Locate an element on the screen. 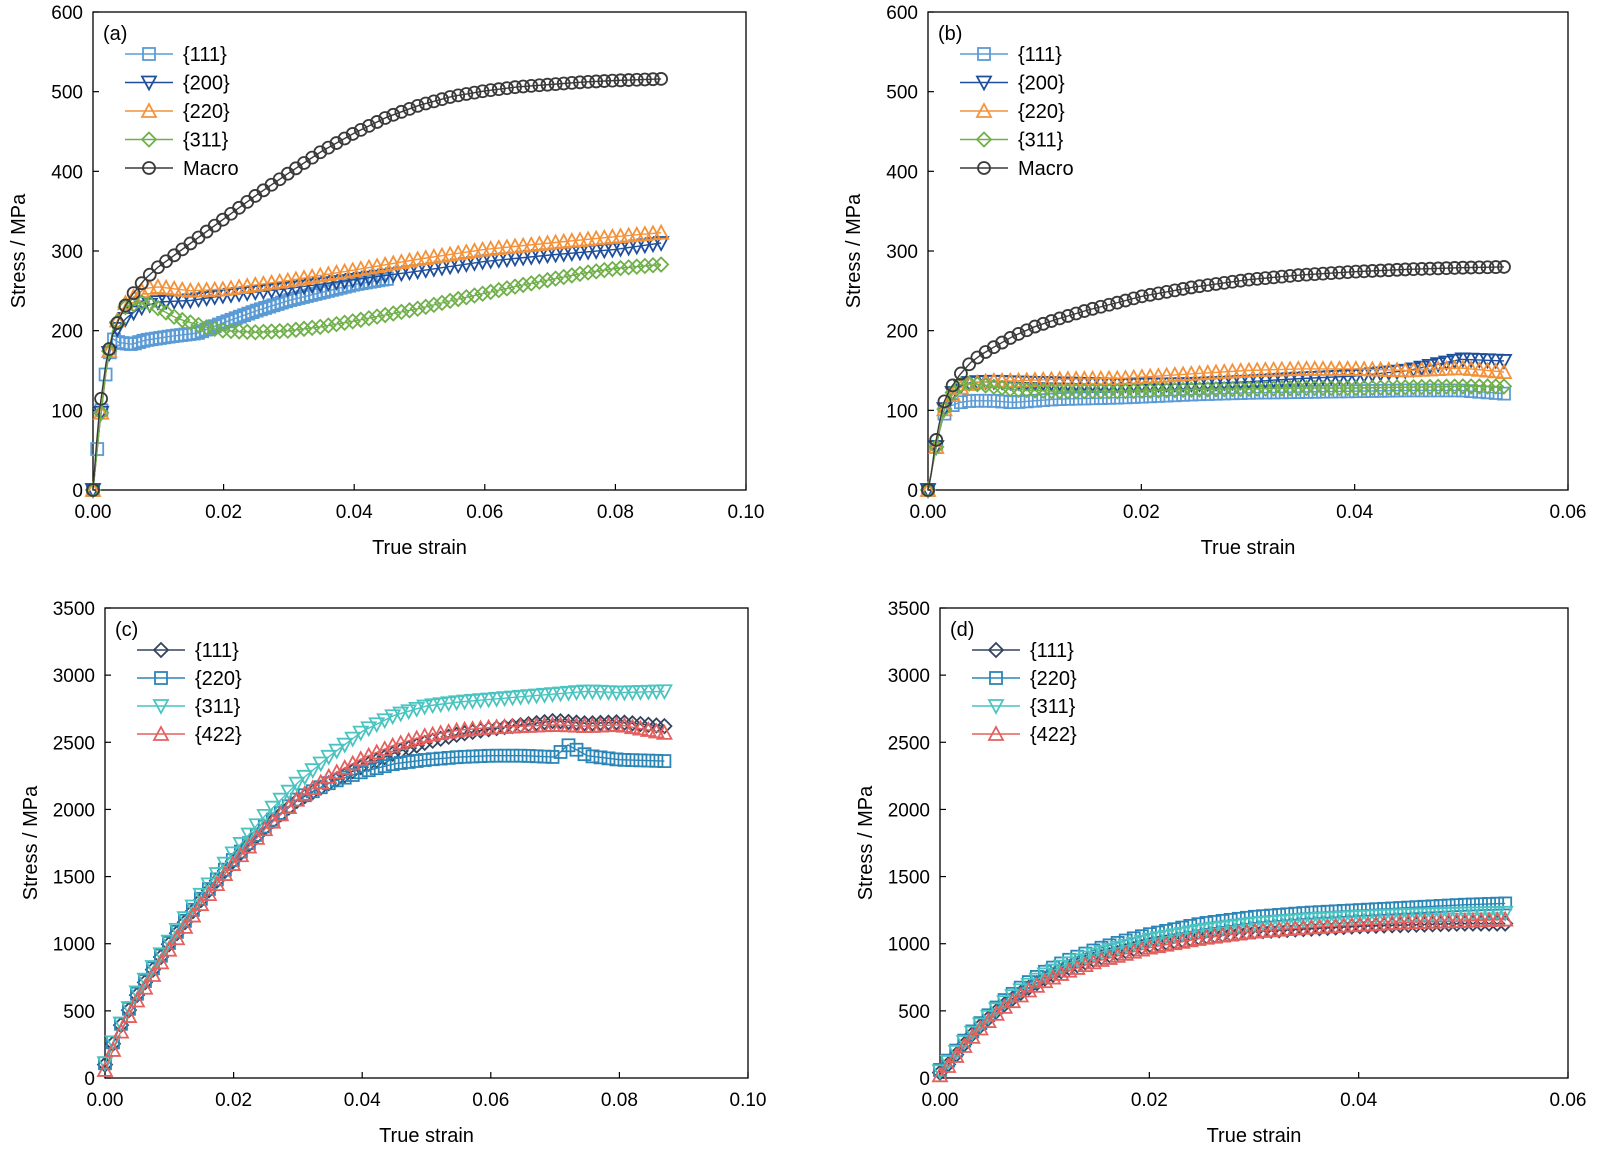 The width and height of the screenshot is (1600, 1152). legend-label: {422} is located at coordinates (1053, 735).